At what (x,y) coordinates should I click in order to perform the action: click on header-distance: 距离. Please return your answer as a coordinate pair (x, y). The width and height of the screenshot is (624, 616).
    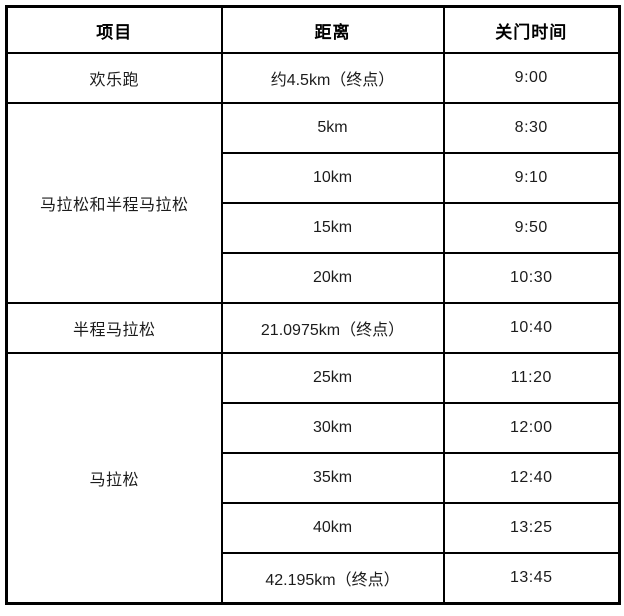
    Looking at the image, I should click on (332, 29).